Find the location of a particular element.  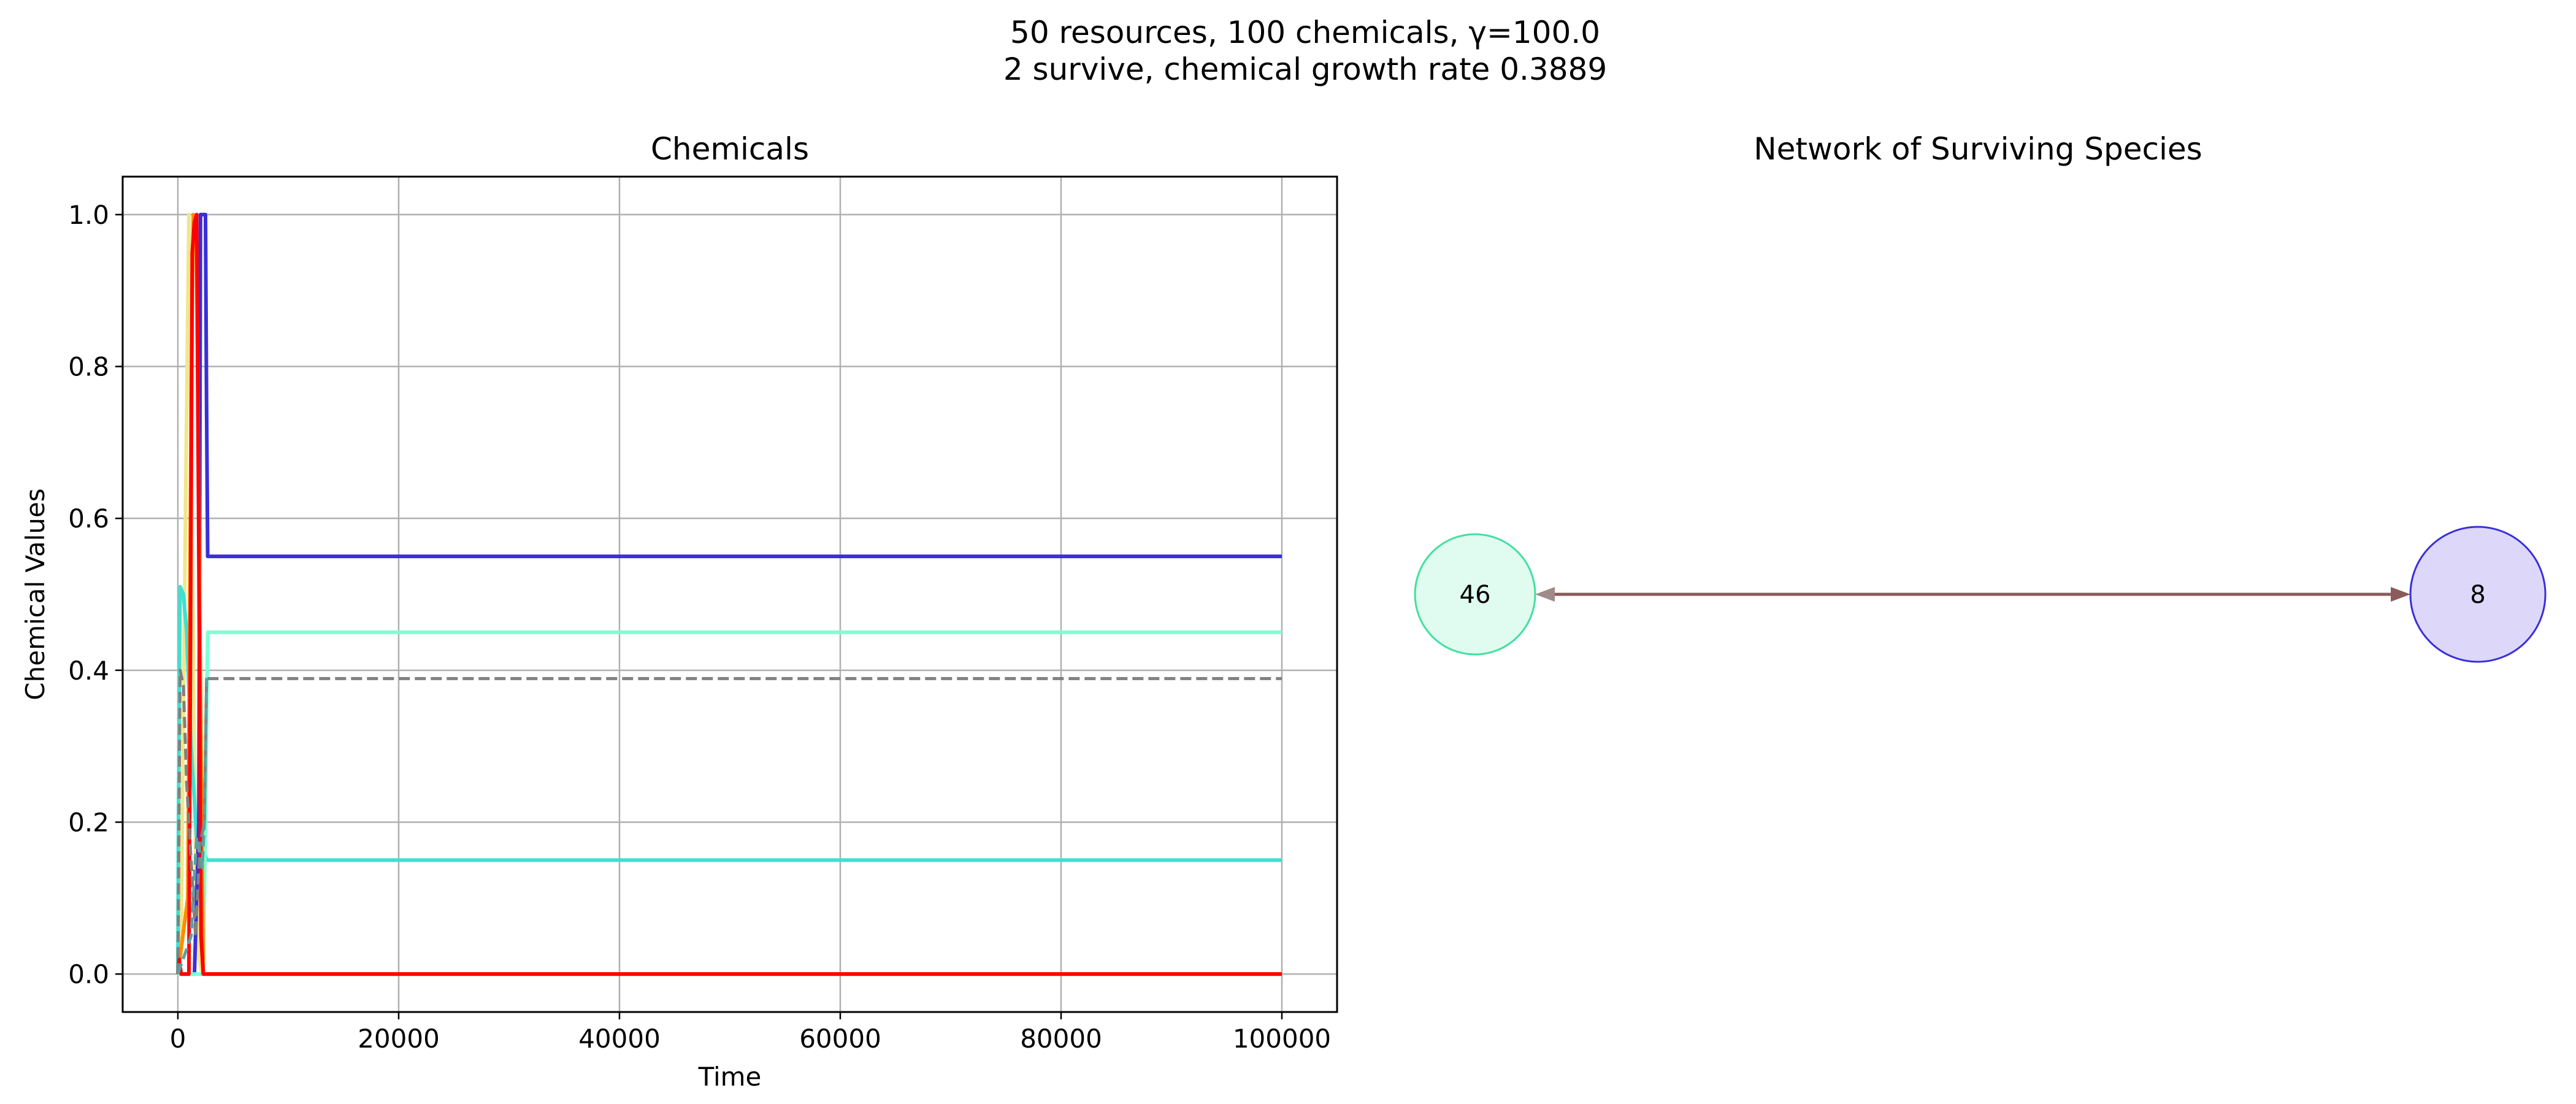

node-label: 46 is located at coordinates (1475, 595).